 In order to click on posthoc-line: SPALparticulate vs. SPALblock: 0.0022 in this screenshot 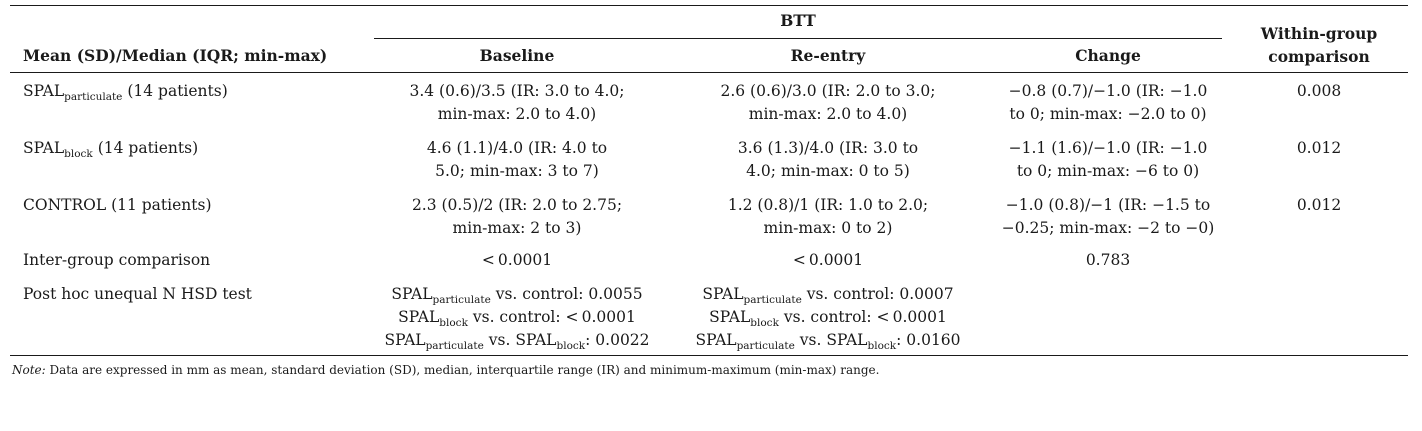, I will do `click(517, 341)`.